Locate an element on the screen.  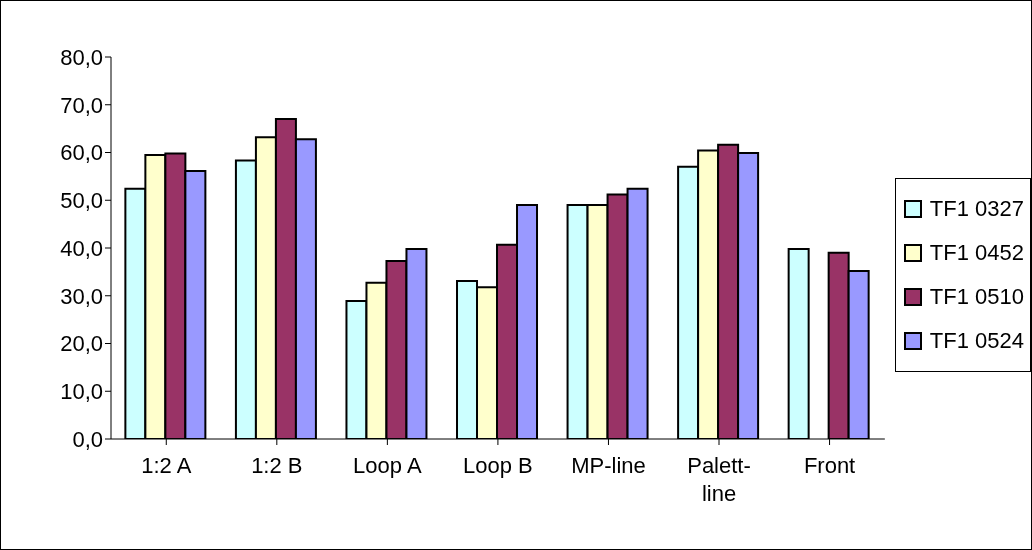
y-tick-label: 80,0 is located at coordinates (81, 57).